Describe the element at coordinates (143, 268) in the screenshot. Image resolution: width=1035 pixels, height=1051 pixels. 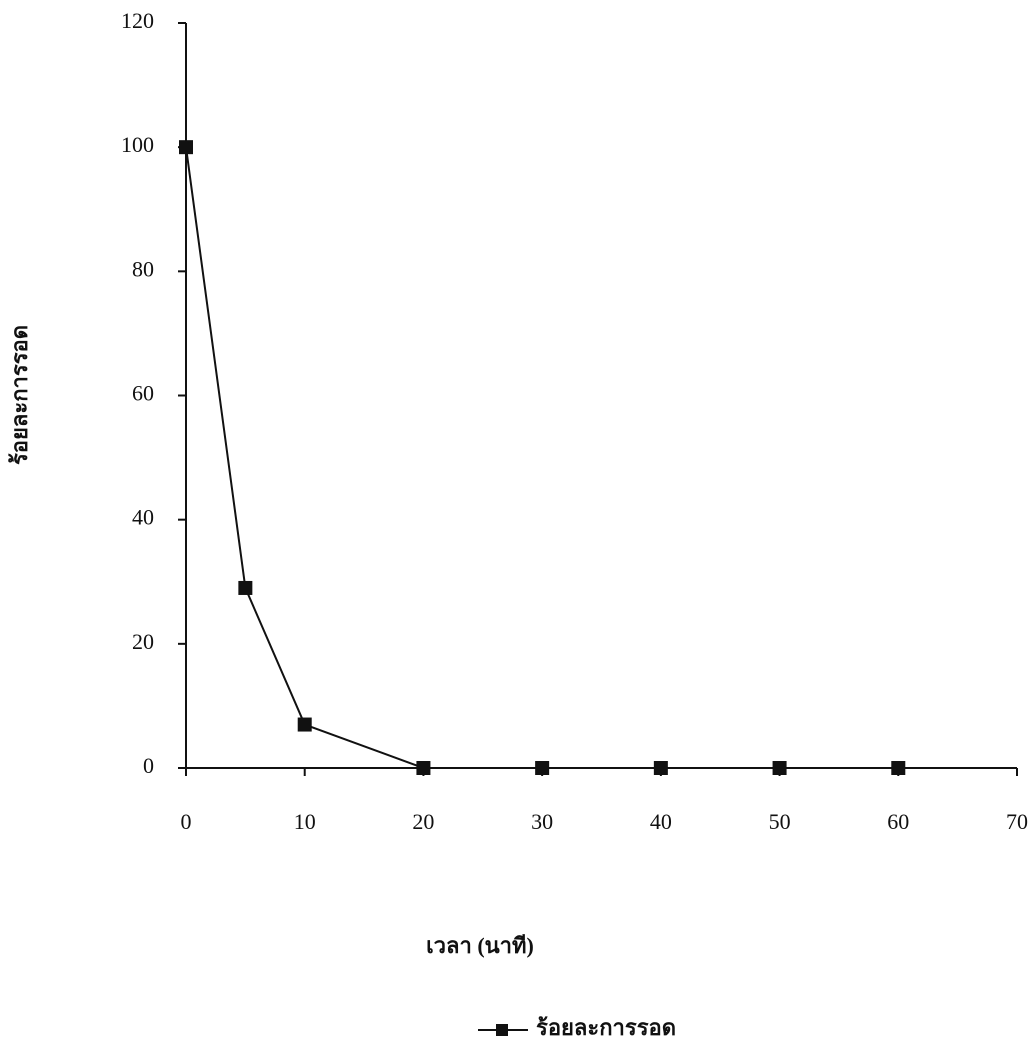
I see `y-tick-label: 80` at that location.